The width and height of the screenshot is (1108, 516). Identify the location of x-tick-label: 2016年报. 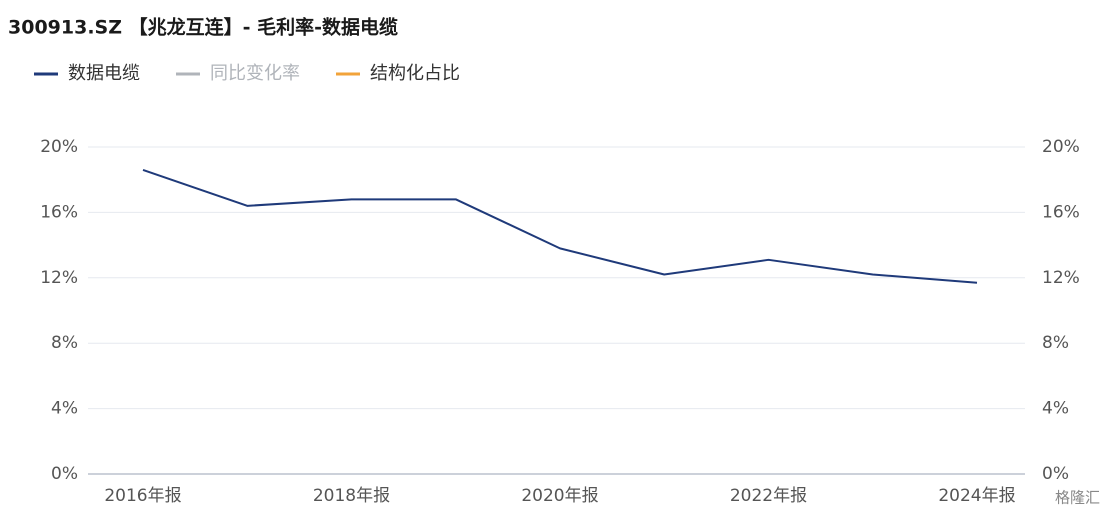
(142, 496).